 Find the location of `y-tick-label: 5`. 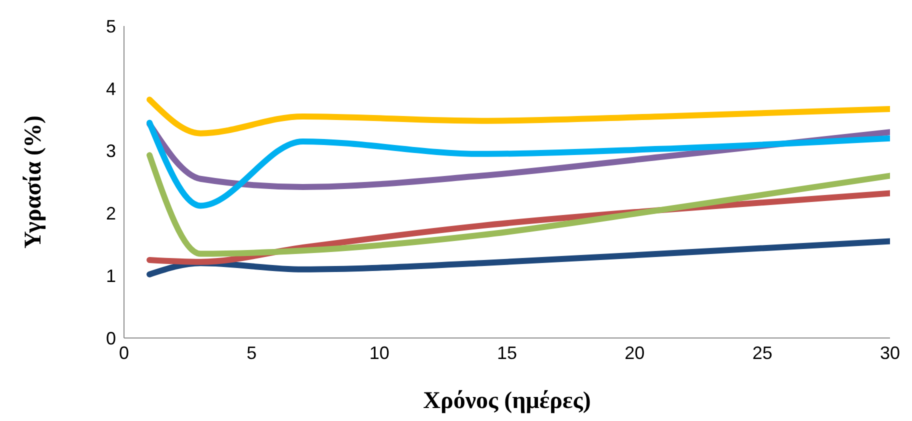

y-tick-label: 5 is located at coordinates (111, 26).